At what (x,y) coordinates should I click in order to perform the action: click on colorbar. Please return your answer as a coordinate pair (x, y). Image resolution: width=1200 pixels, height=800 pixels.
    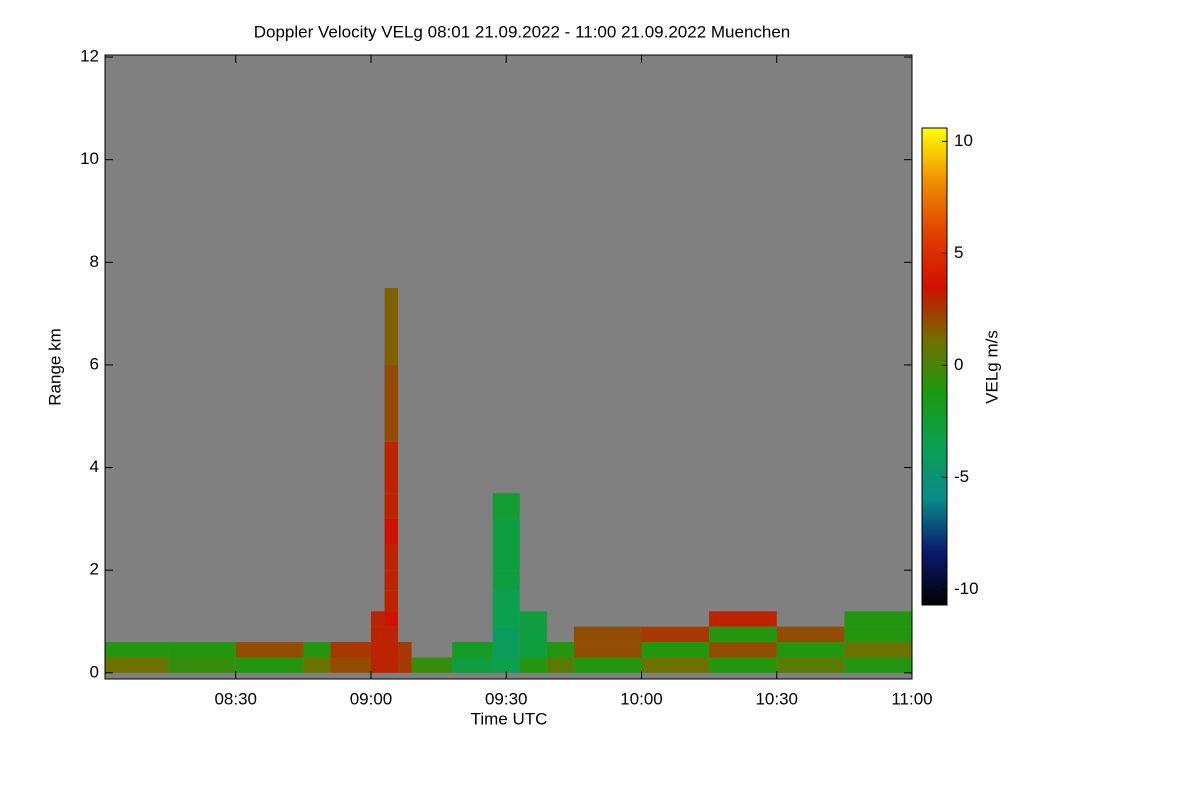
    Looking at the image, I should click on (934, 366).